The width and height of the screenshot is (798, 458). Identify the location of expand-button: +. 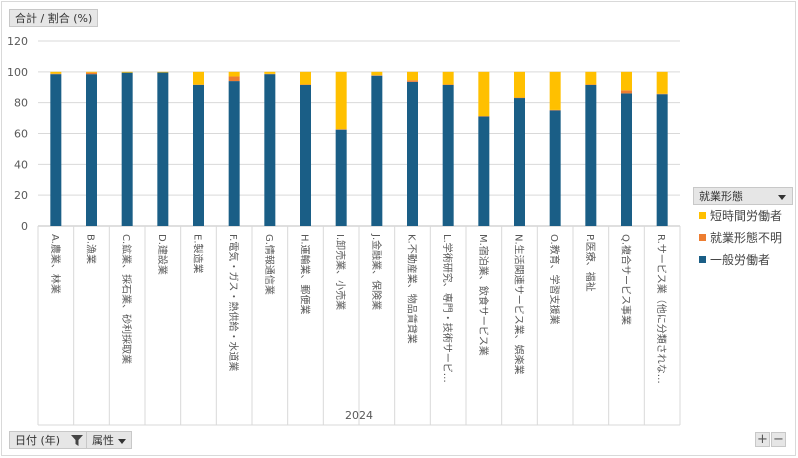
(762, 439).